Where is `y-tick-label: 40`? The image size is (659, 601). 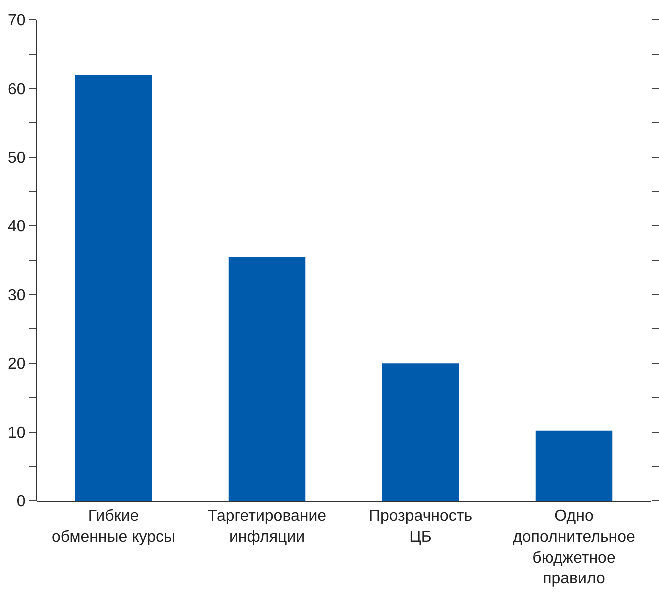
y-tick-label: 40 is located at coordinates (17, 227).